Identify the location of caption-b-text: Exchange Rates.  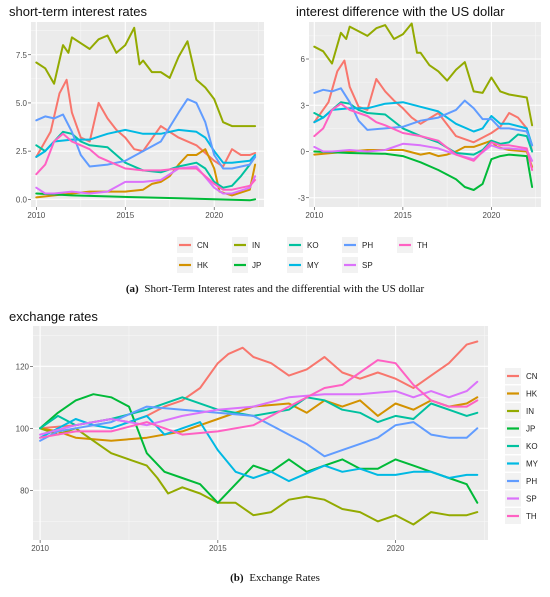
(284, 578).